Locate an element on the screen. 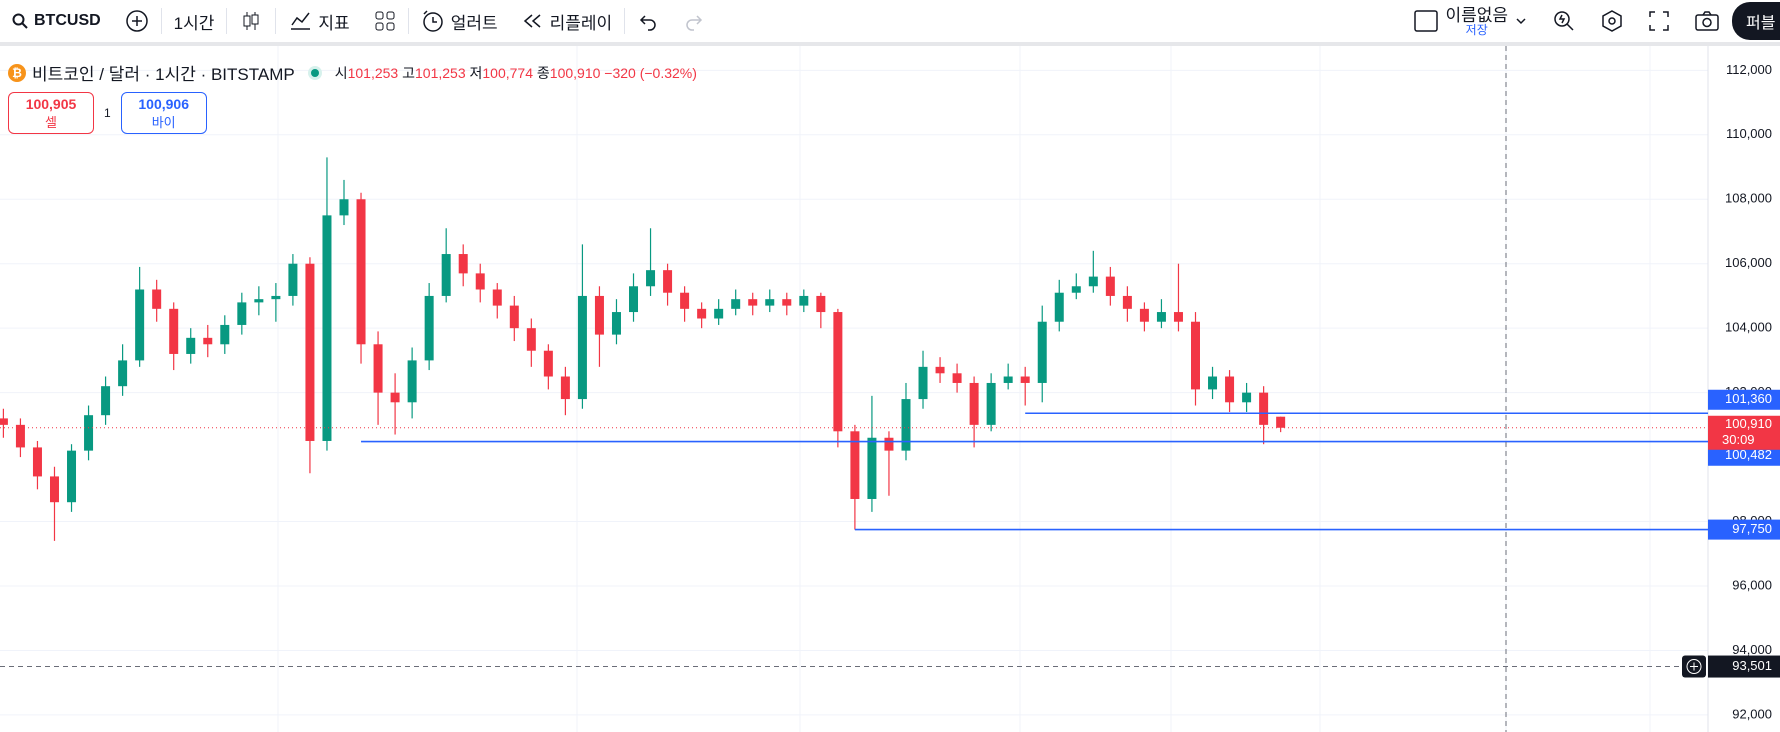  interval-button: 1시간 is located at coordinates (194, 21).